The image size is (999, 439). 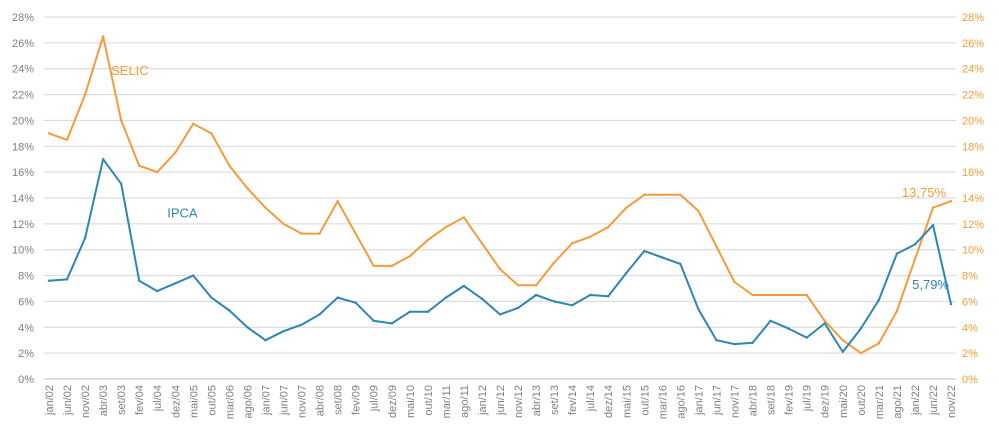 What do you see at coordinates (23, 199) in the screenshot?
I see `y-tick-label-left: 14%` at bounding box center [23, 199].